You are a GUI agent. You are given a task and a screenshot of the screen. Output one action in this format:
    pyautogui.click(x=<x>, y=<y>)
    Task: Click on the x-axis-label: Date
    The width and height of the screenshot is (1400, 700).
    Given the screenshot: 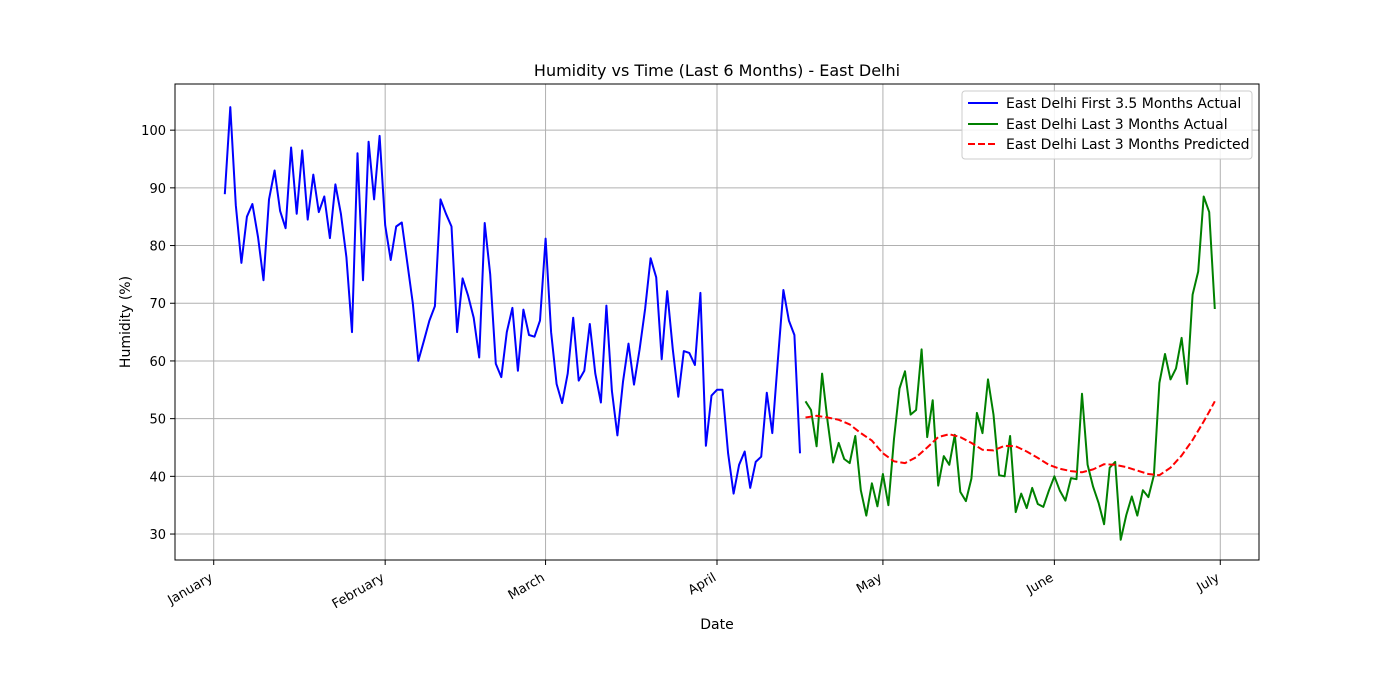 What is the action you would take?
    pyautogui.click(x=716, y=625)
    